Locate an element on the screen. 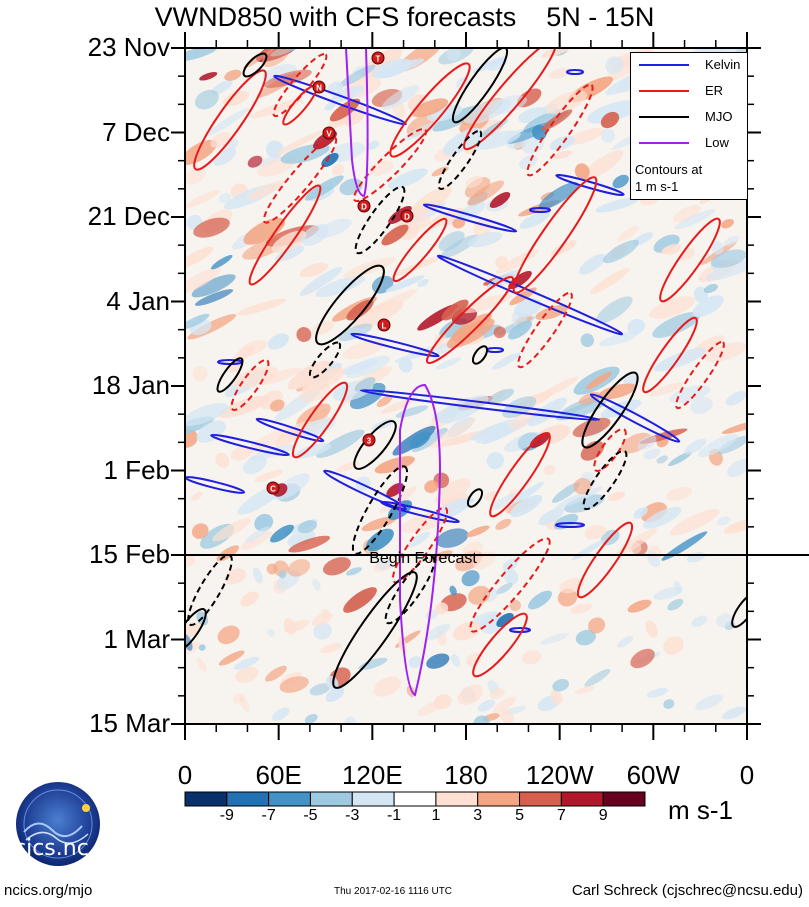 The image size is (809, 907). legend-item: MJO is located at coordinates (689, 117).